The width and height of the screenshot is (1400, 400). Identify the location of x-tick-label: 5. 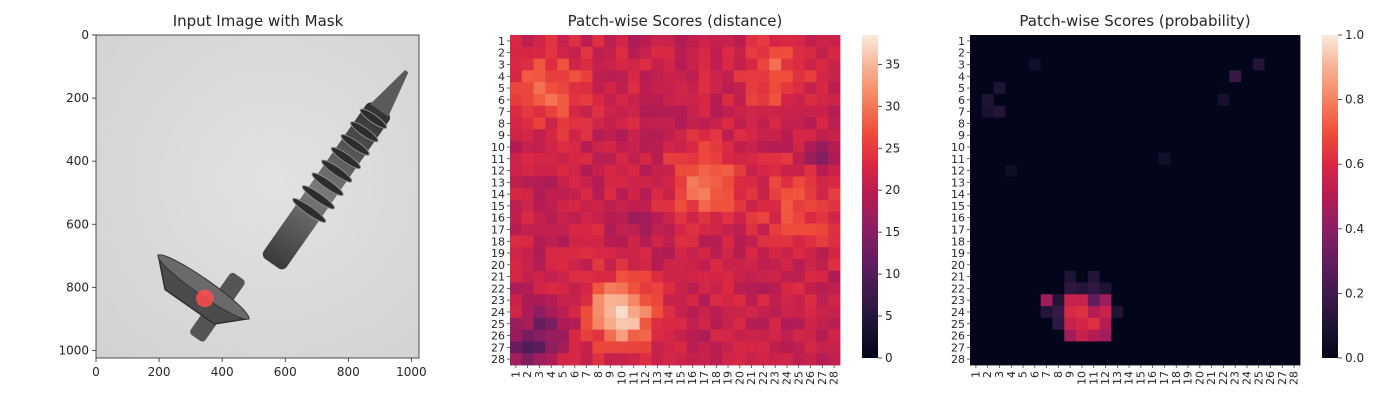
(1023, 374).